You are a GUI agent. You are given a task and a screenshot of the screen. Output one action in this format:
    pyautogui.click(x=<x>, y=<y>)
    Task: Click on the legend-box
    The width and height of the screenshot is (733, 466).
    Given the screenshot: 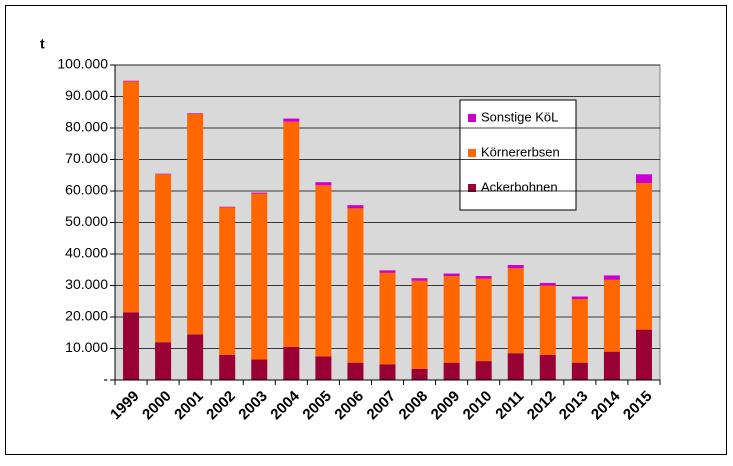 What is the action you would take?
    pyautogui.click(x=518, y=155)
    